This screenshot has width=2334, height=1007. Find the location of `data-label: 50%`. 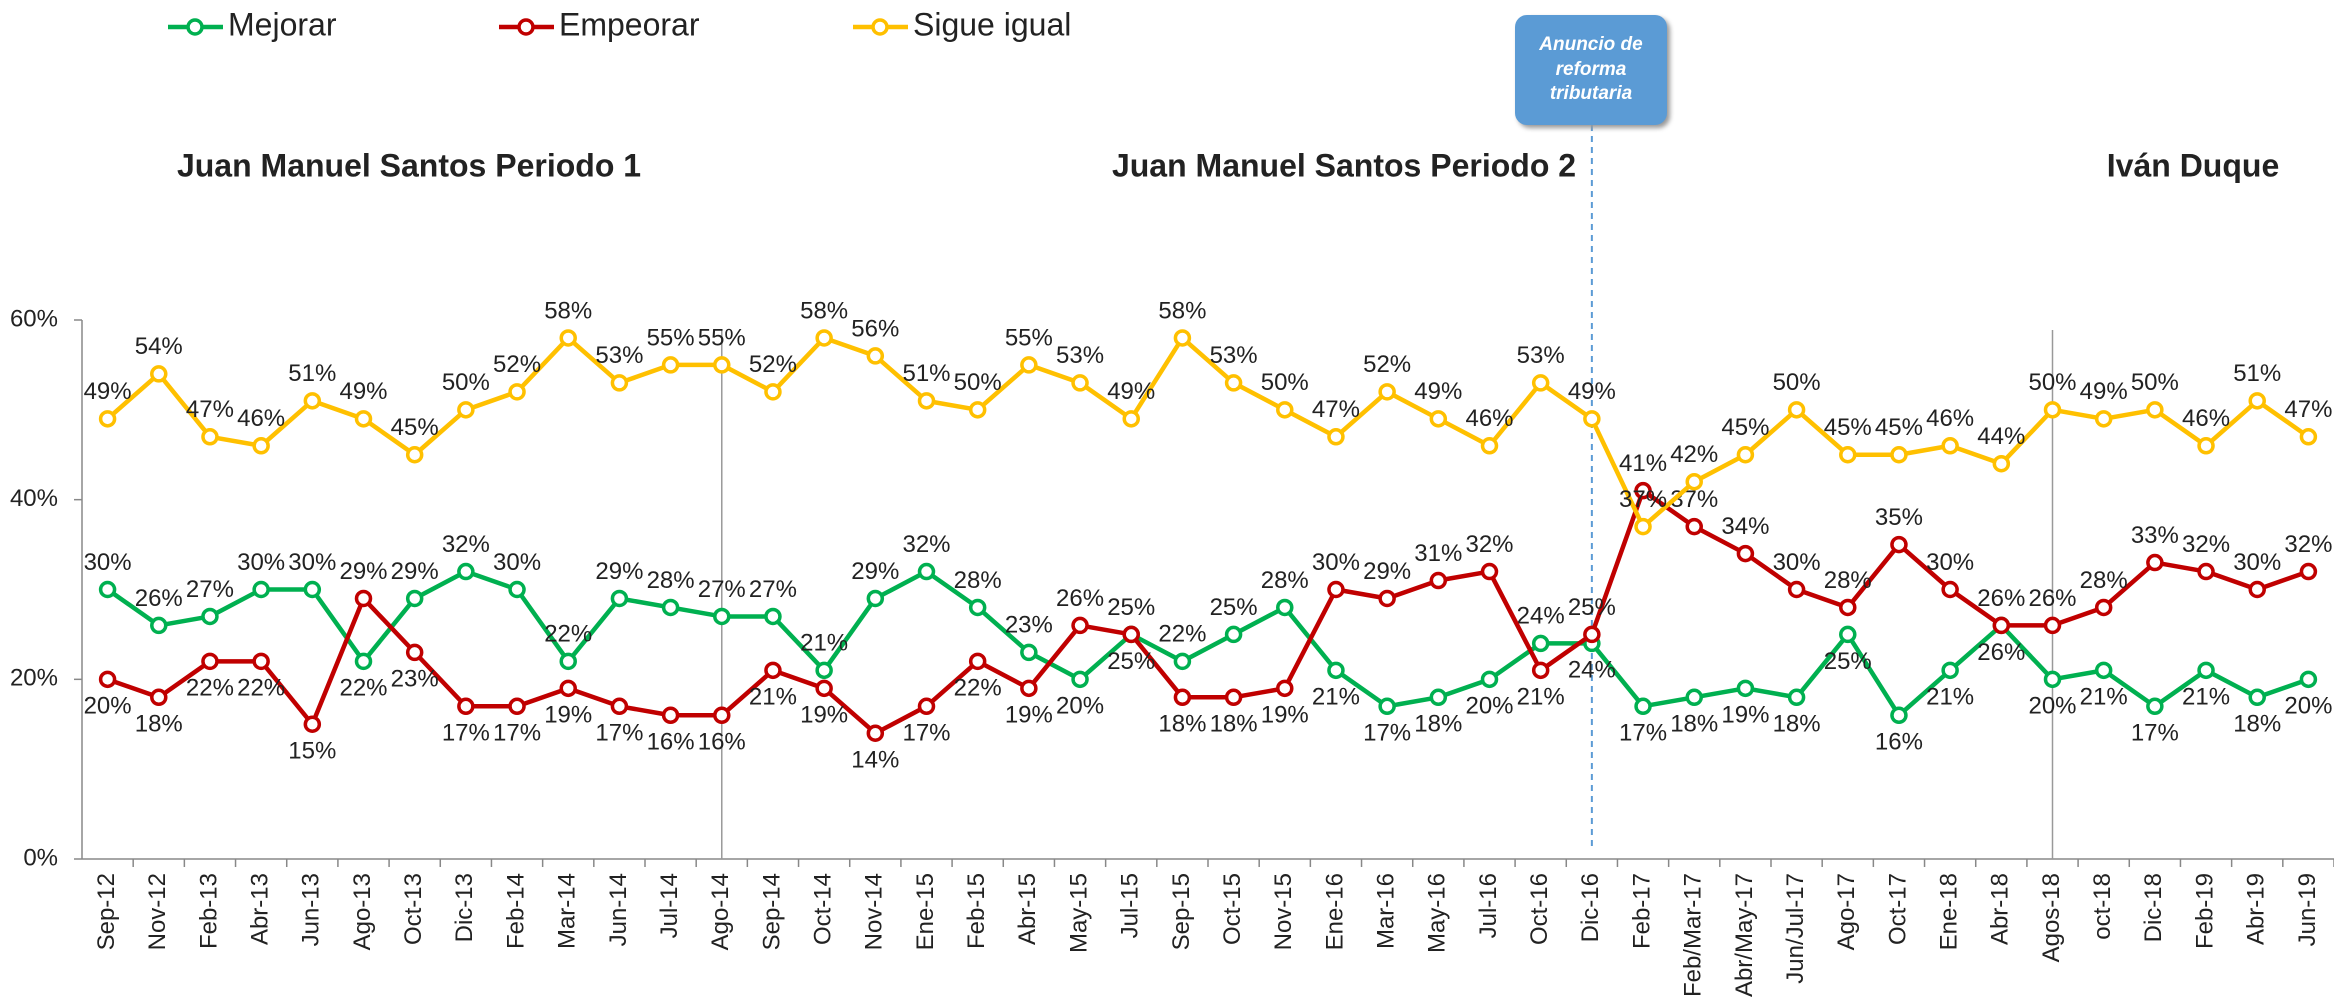

data-label: 50% is located at coordinates (2052, 382).